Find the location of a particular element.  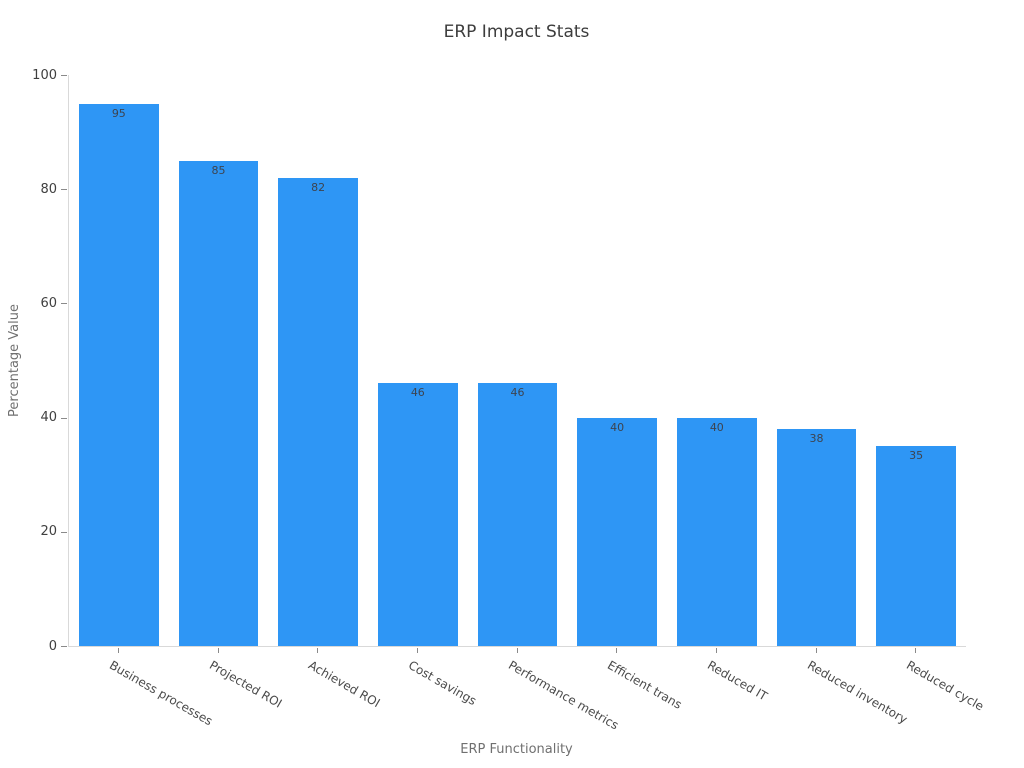

y-tick-label: 100 is located at coordinates (44, 75).